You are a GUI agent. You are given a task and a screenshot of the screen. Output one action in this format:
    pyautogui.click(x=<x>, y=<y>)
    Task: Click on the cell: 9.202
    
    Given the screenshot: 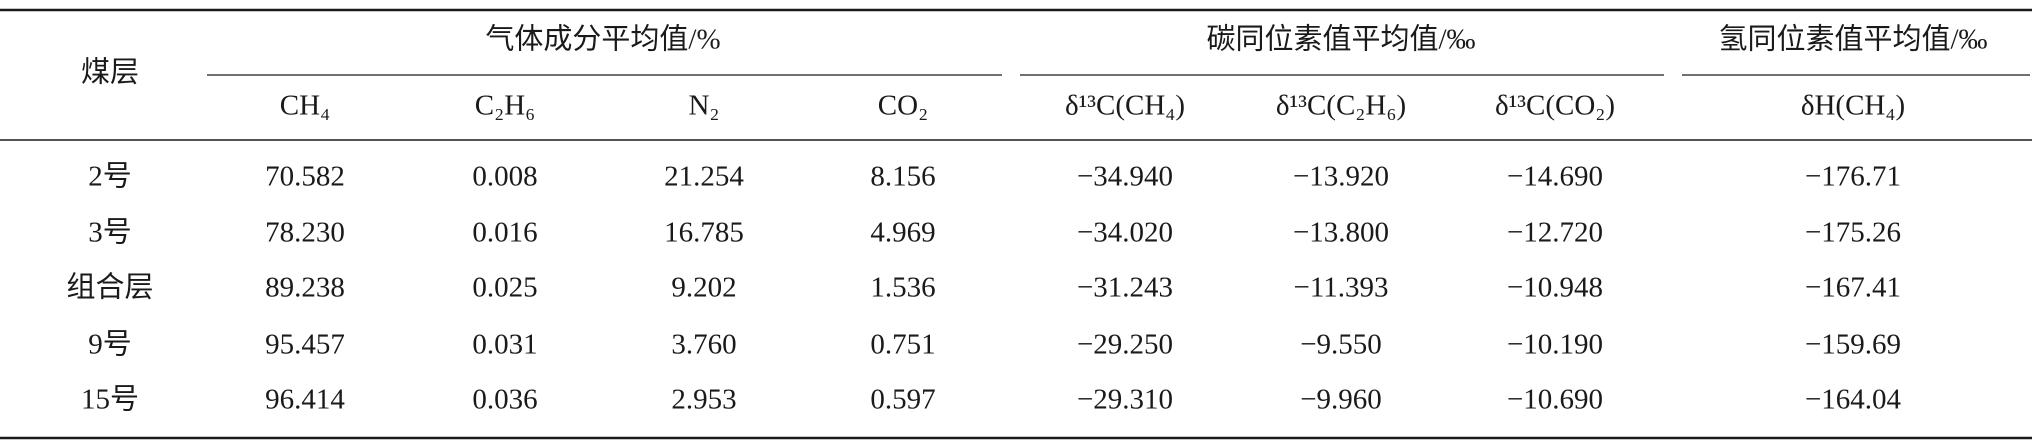 What is the action you would take?
    pyautogui.click(x=703, y=288)
    